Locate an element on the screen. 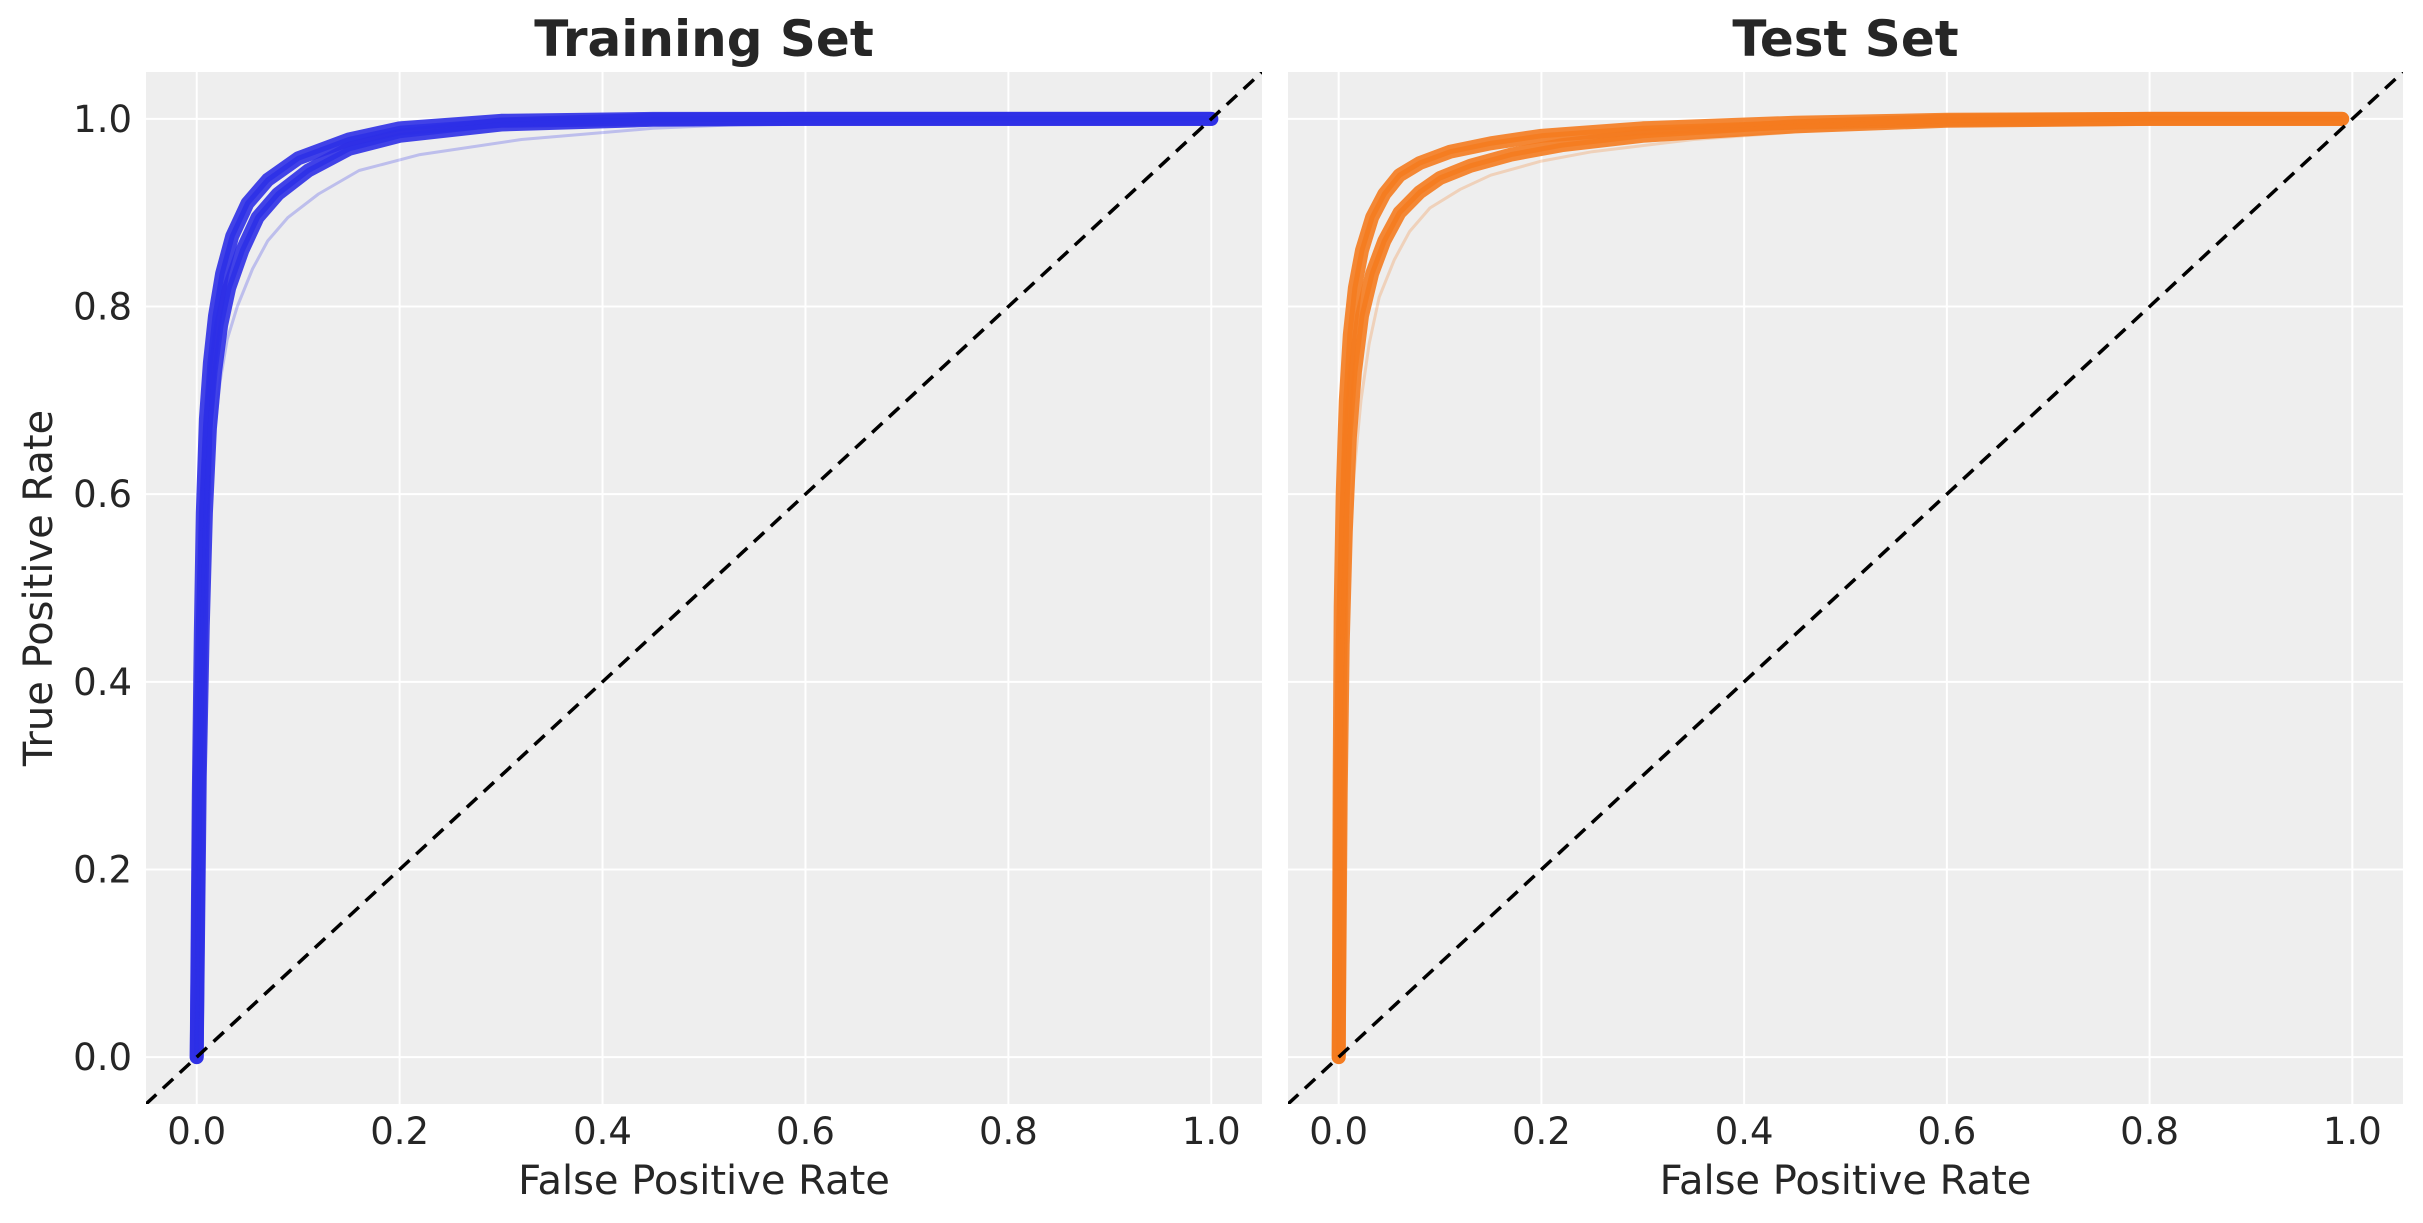 The height and width of the screenshot is (1223, 2423). y-tick-label: 0.2 is located at coordinates (102, 869).